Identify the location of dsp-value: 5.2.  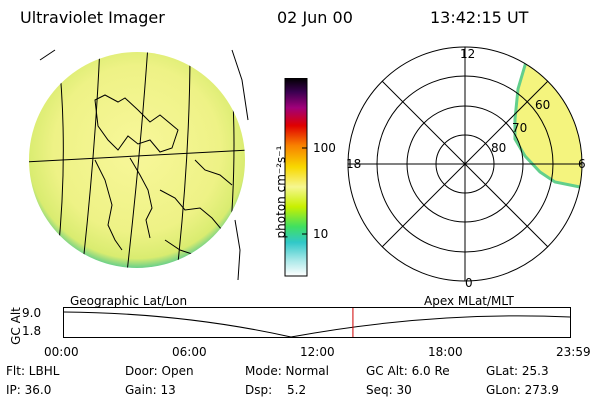
(297, 390).